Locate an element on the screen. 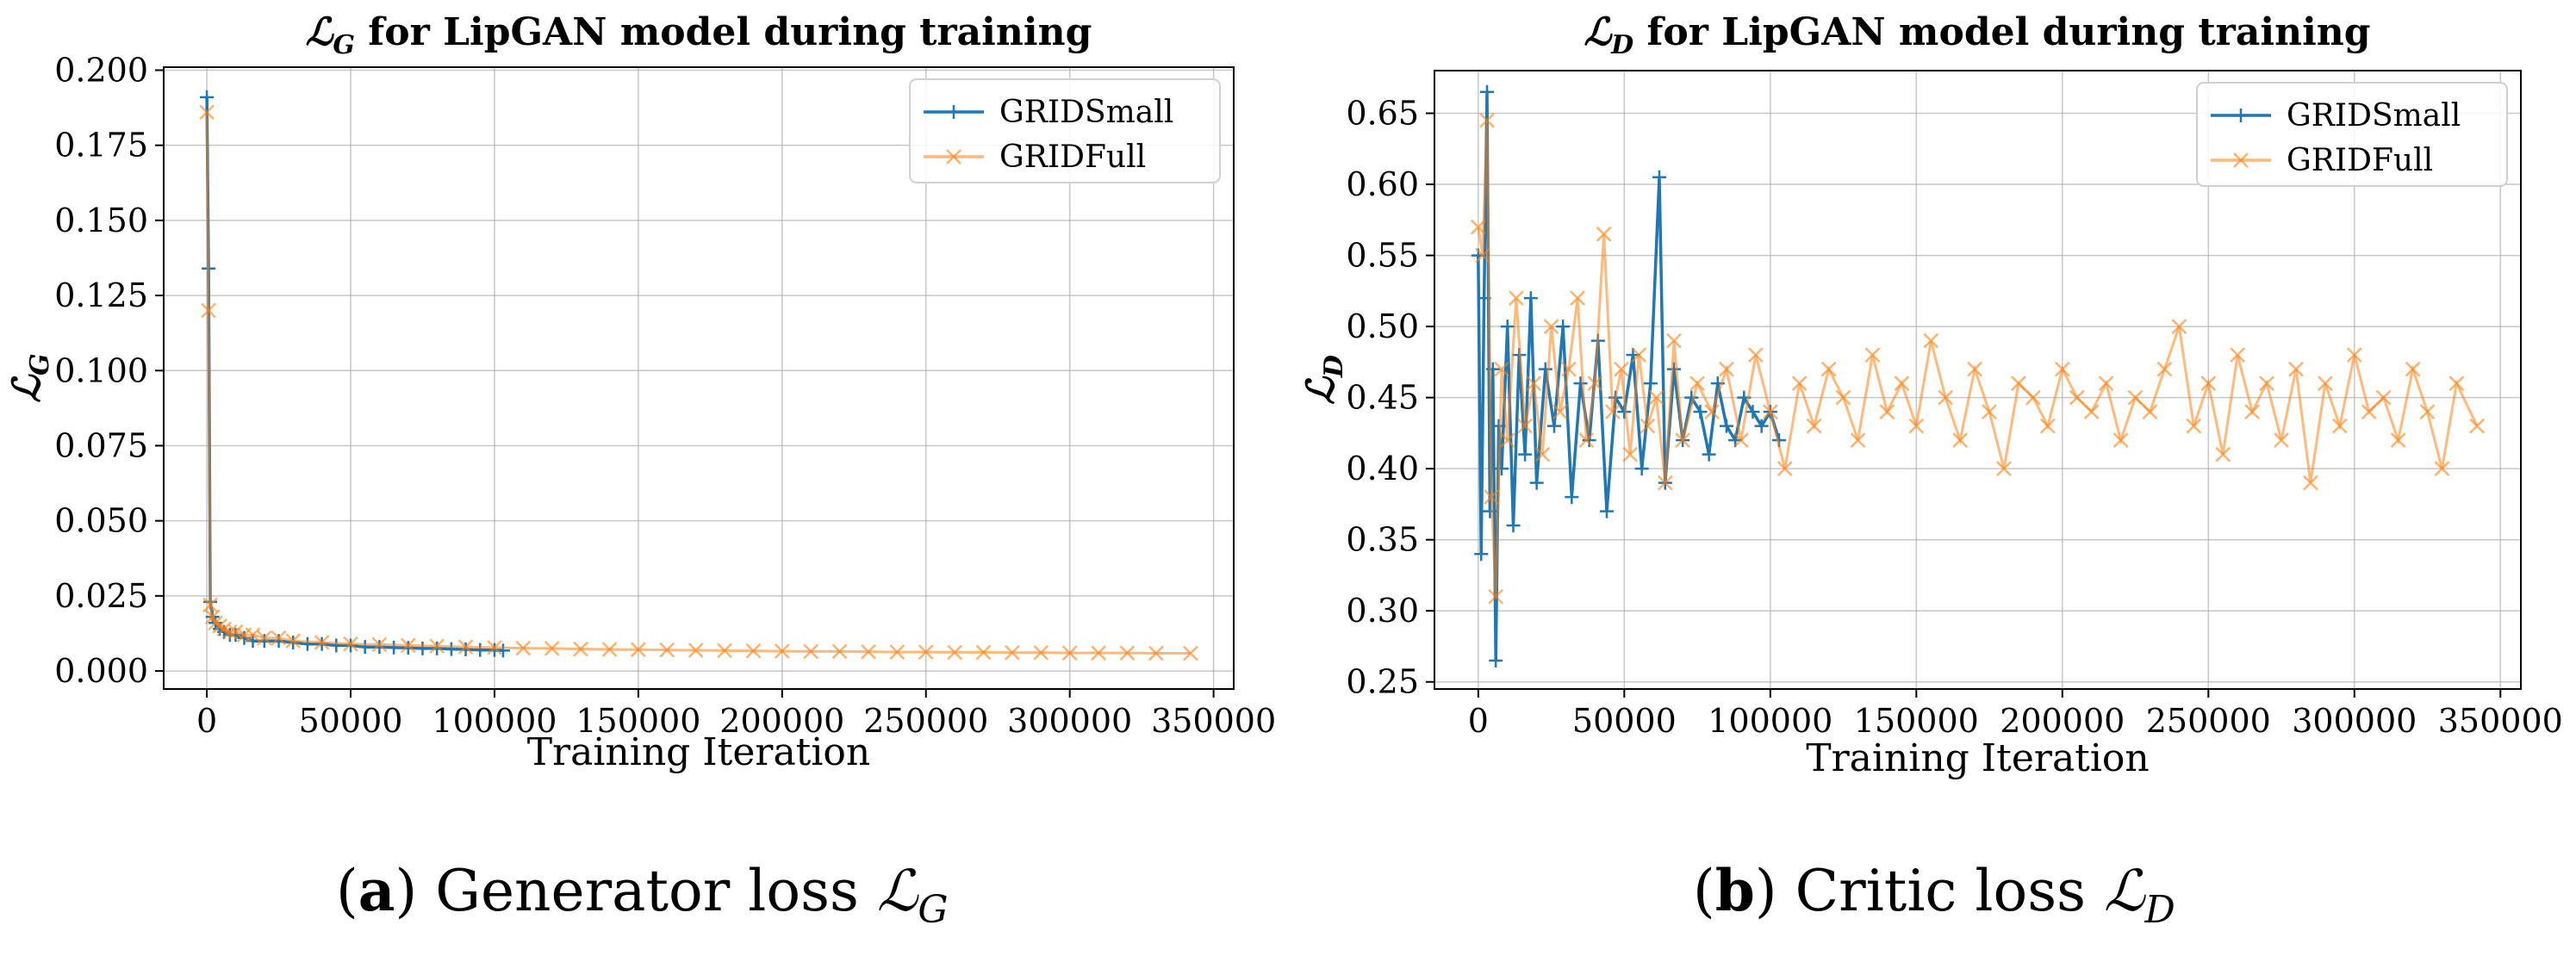 This screenshot has width=2576, height=956. x-tick-label: 250000 is located at coordinates (926, 721).